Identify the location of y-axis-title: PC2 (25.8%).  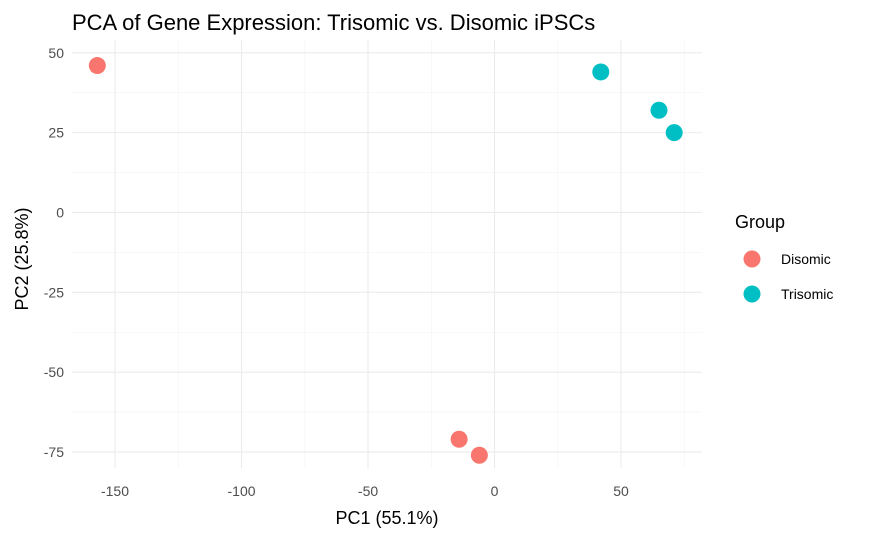
(22, 258).